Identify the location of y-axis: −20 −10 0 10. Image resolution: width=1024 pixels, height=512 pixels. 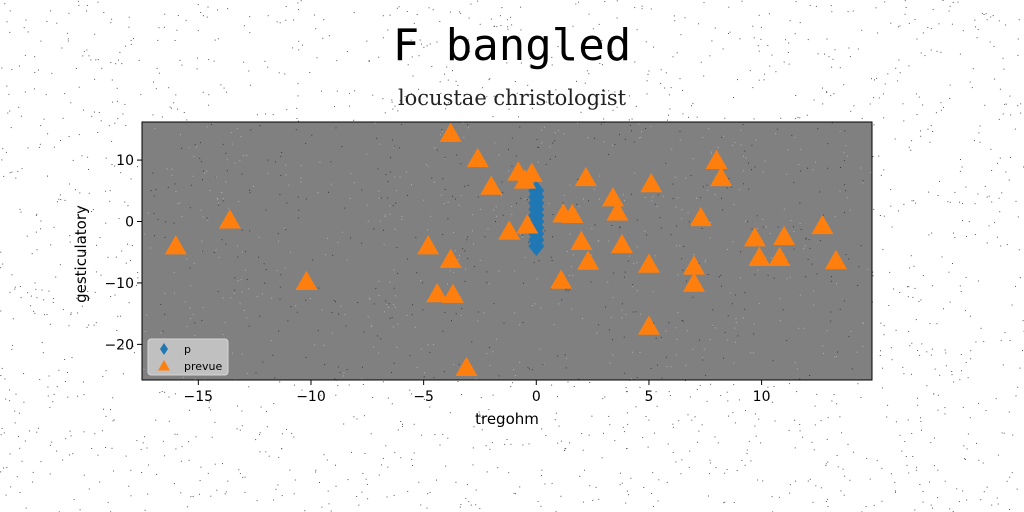
(123, 253).